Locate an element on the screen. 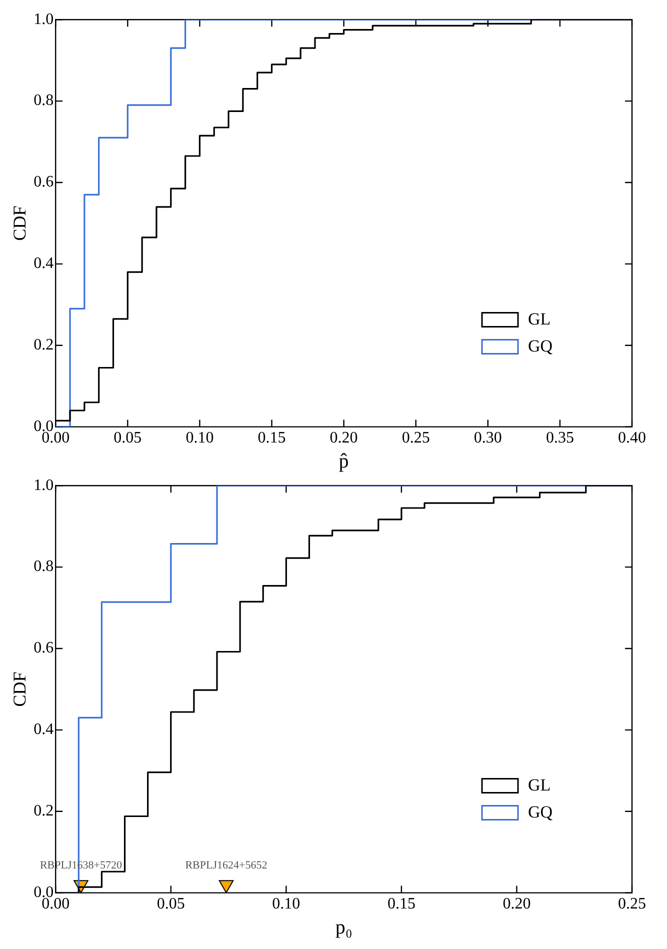 The image size is (667, 949). x-axis-title: p̂ is located at coordinates (343, 461).